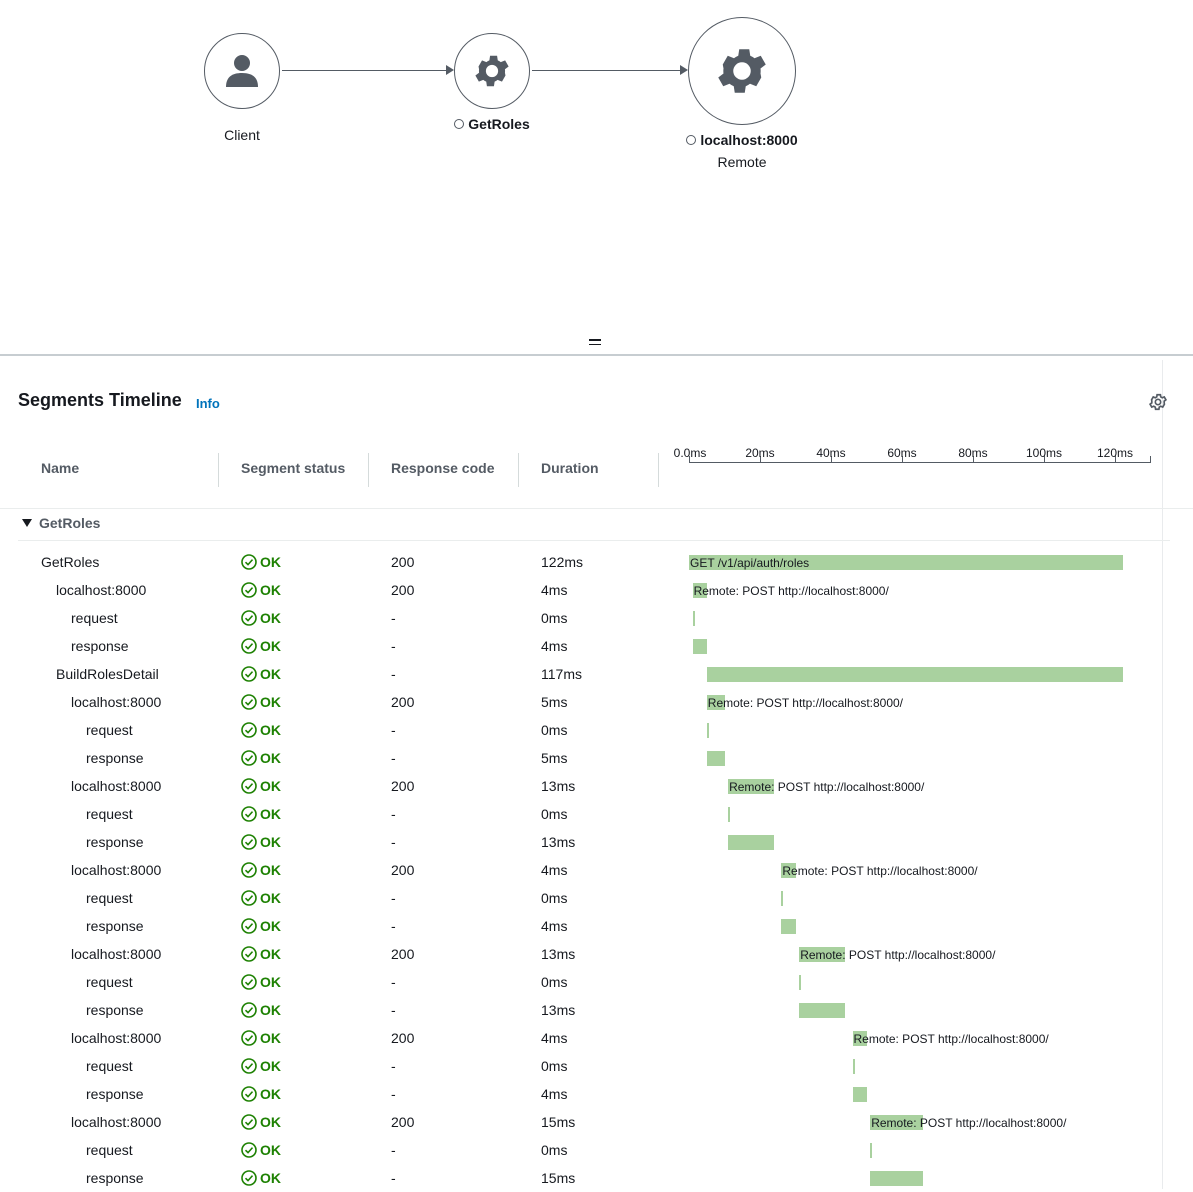  Describe the element at coordinates (443, 468) in the screenshot. I see `column-header-response-code: Response code` at that location.